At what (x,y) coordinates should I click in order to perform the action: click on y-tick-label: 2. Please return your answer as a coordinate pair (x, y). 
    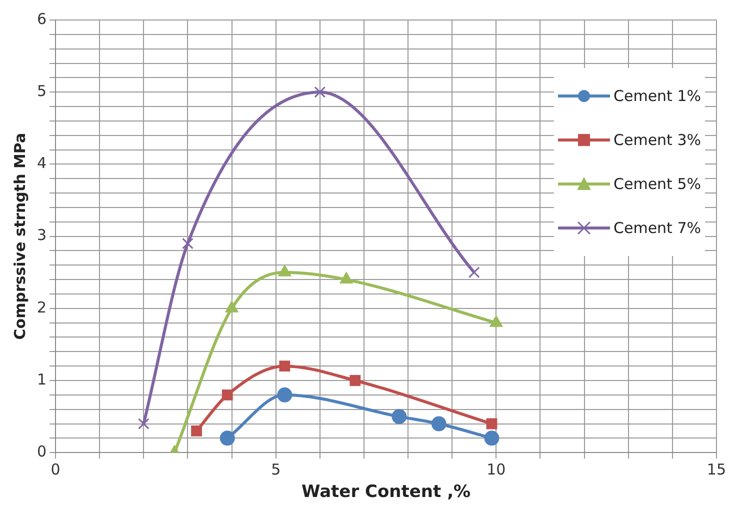
    Looking at the image, I should click on (41, 307).